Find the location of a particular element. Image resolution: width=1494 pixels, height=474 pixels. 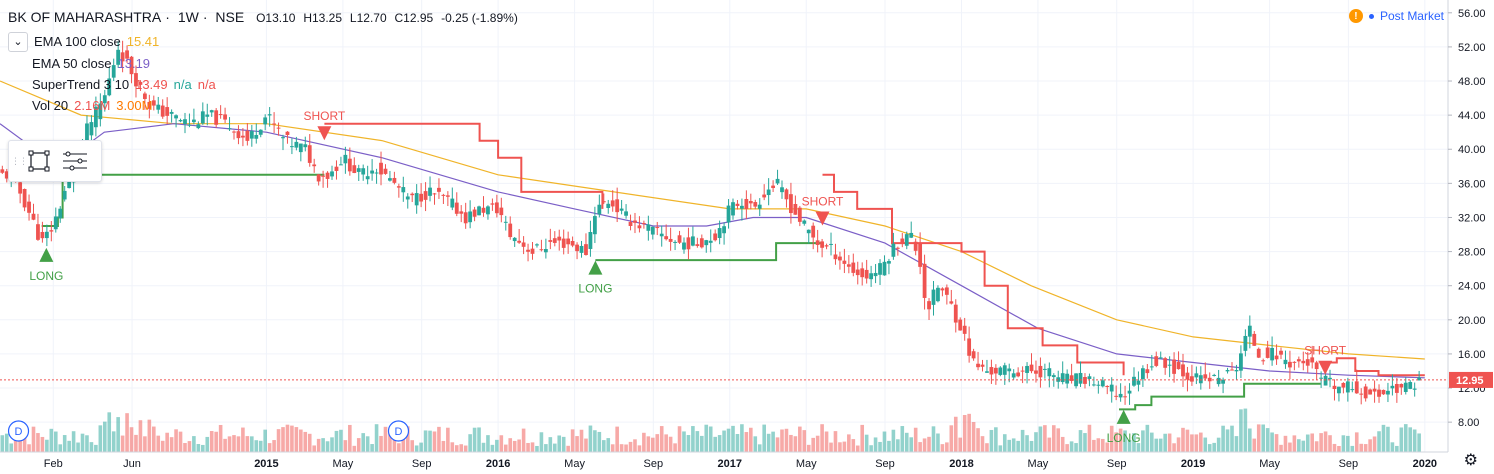

post-market-status: ! Post Market is located at coordinates (1396, 16).